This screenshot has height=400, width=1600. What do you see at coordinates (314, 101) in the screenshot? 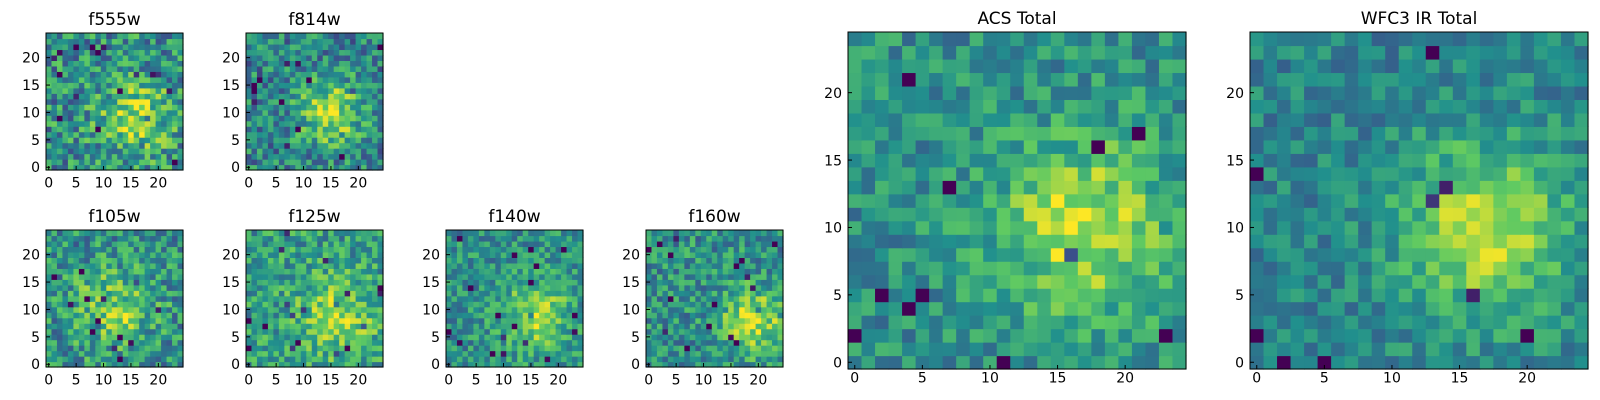
I see `panel-f814w-frame` at bounding box center [314, 101].